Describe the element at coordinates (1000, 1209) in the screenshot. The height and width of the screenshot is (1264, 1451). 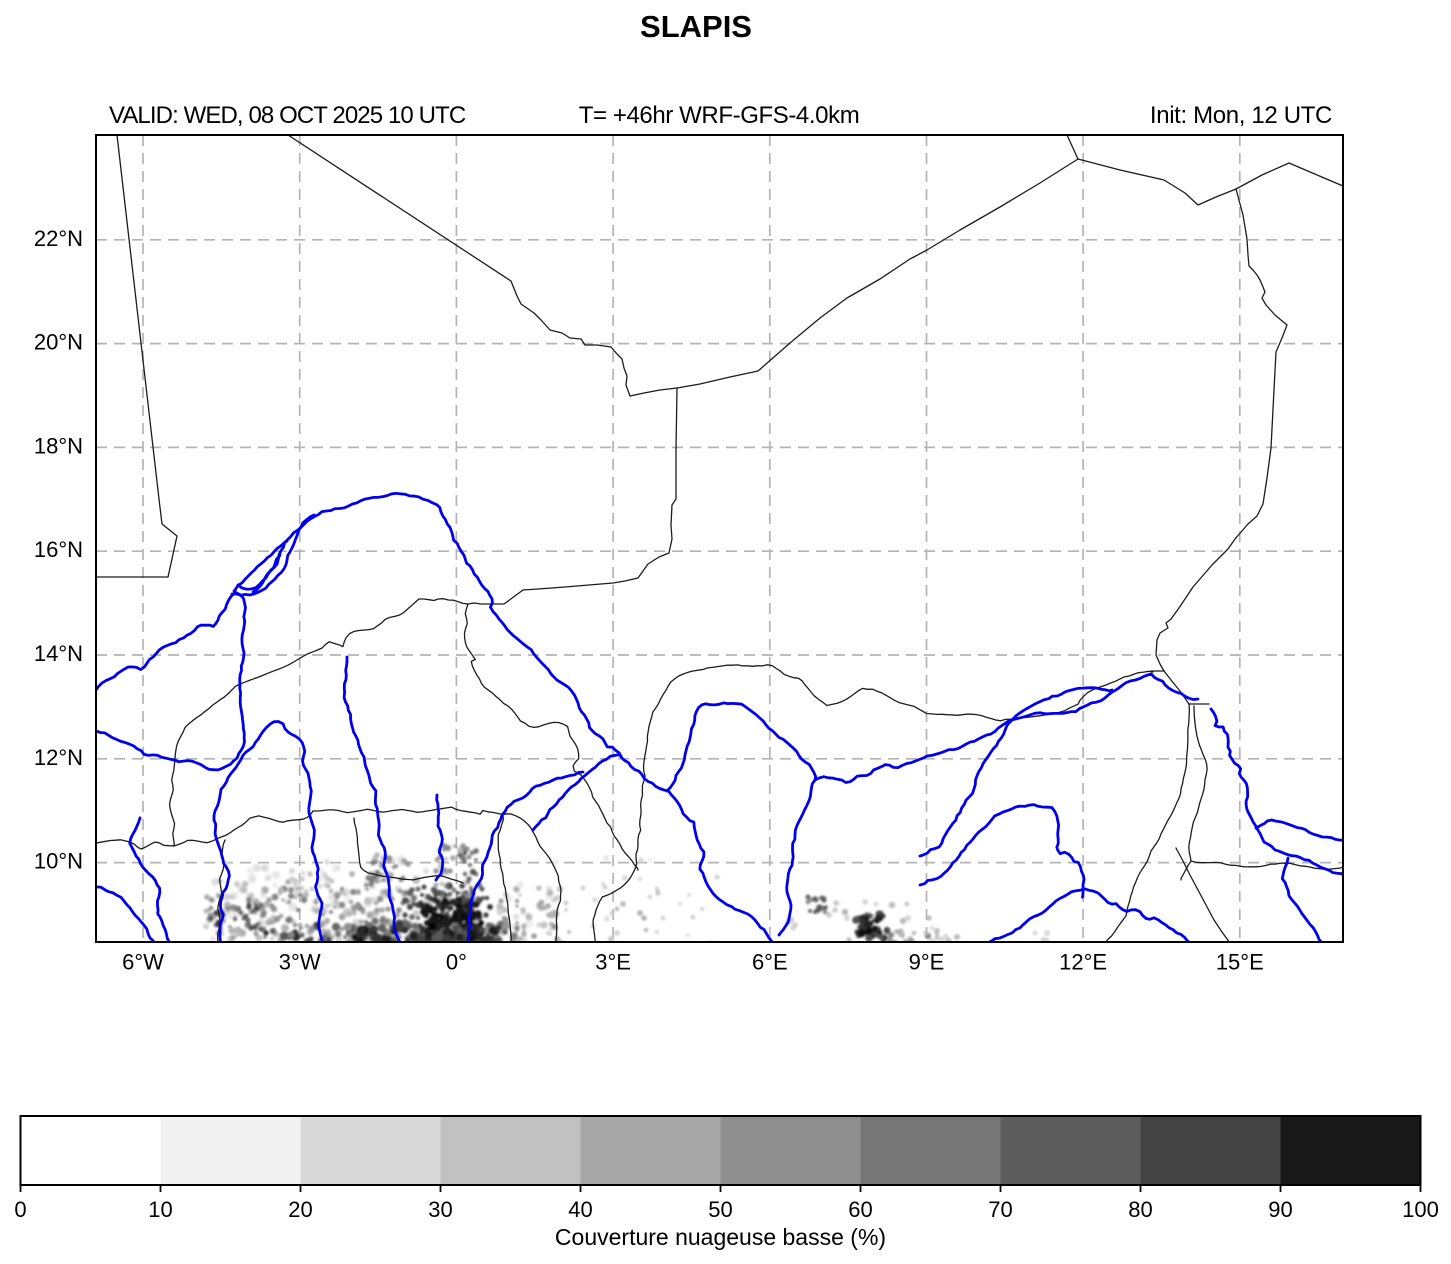
I see `svg-text: 70` at that location.